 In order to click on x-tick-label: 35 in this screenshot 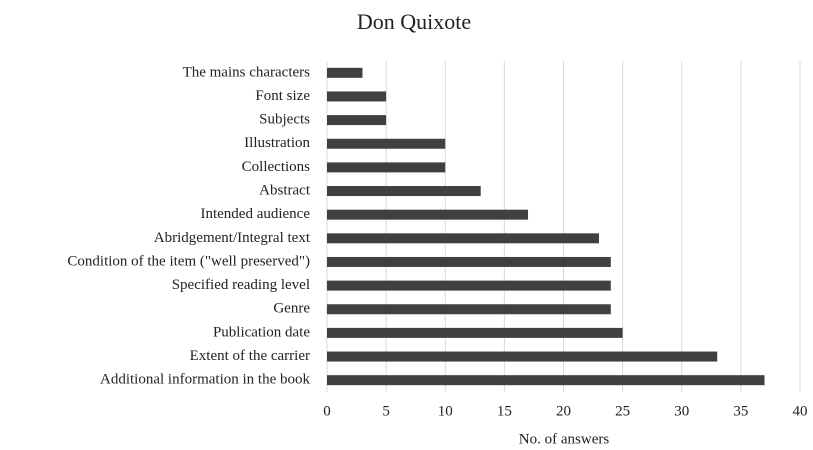, I will do `click(740, 411)`.